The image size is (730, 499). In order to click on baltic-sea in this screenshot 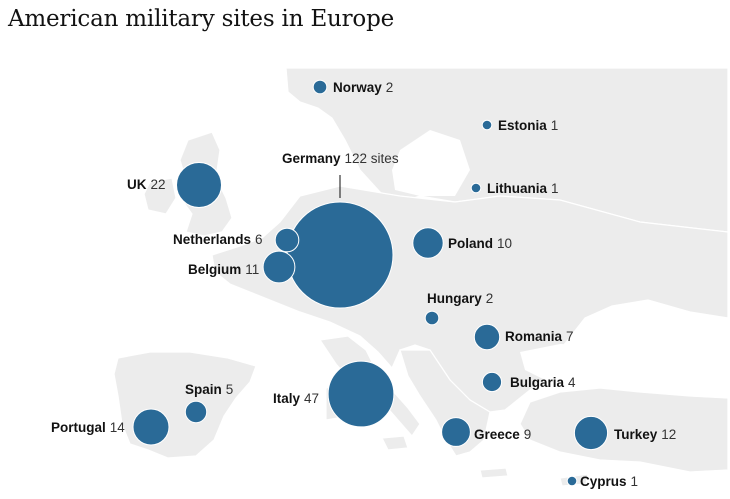, I will do `click(431, 163)`.